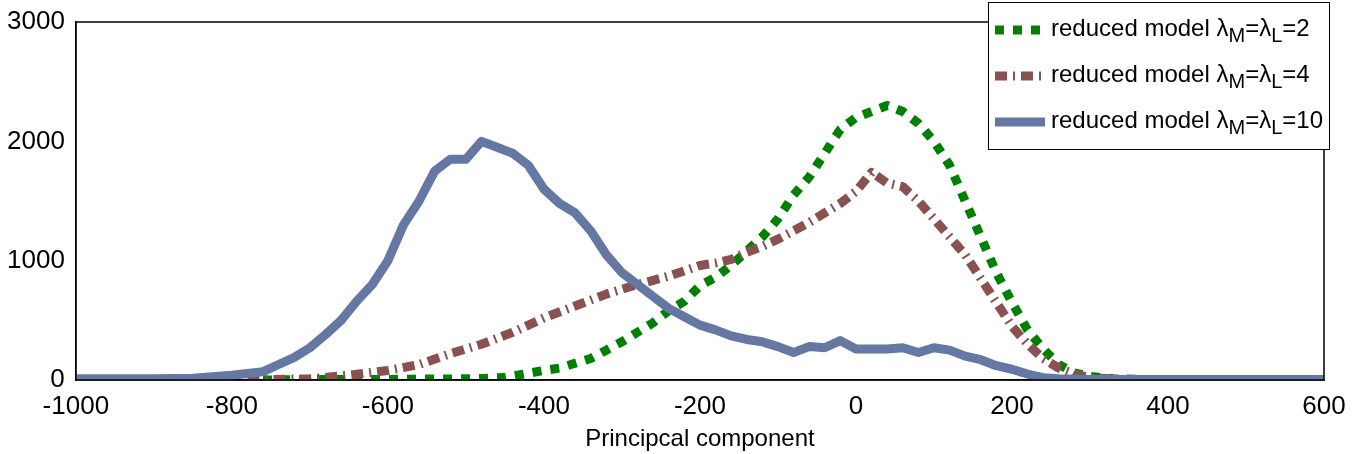 The height and width of the screenshot is (454, 1354). What do you see at coordinates (1180, 30) in the screenshot?
I see `legend-label: reduced model λ$_{M}$=λ$_{L}$=2` at bounding box center [1180, 30].